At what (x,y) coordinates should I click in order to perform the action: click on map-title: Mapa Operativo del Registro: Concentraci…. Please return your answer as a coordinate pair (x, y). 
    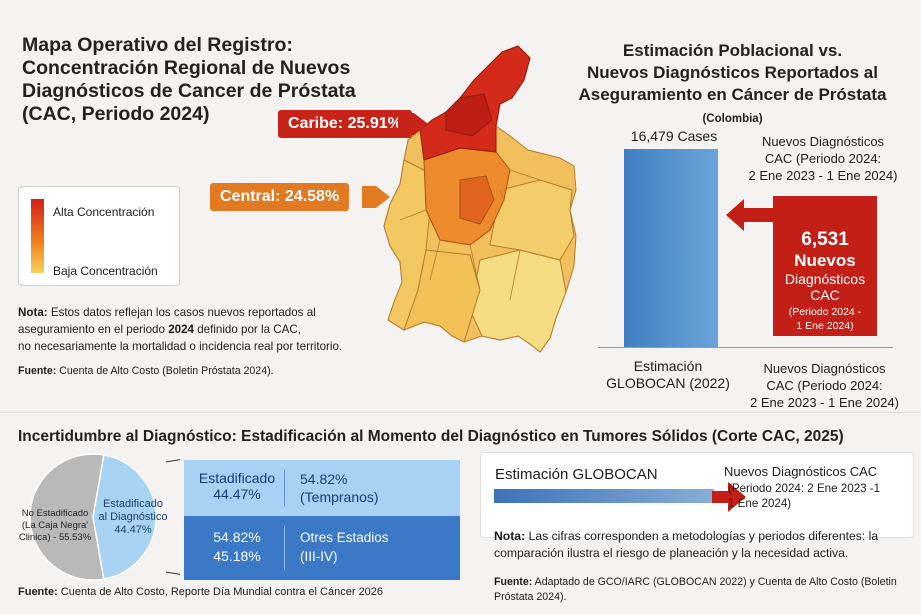
    Looking at the image, I should click on (189, 79).